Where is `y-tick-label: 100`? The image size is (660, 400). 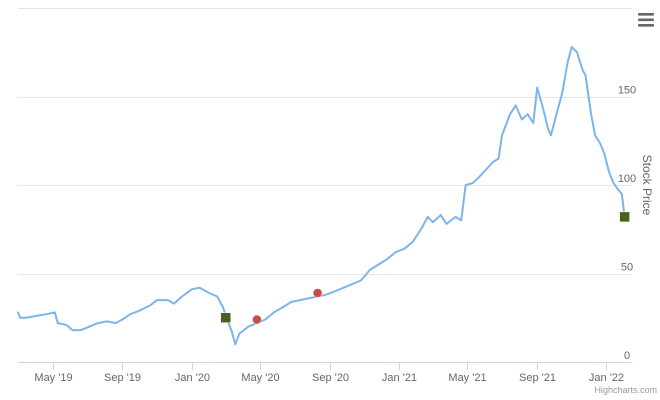 y-tick-label: 100 is located at coordinates (627, 179).